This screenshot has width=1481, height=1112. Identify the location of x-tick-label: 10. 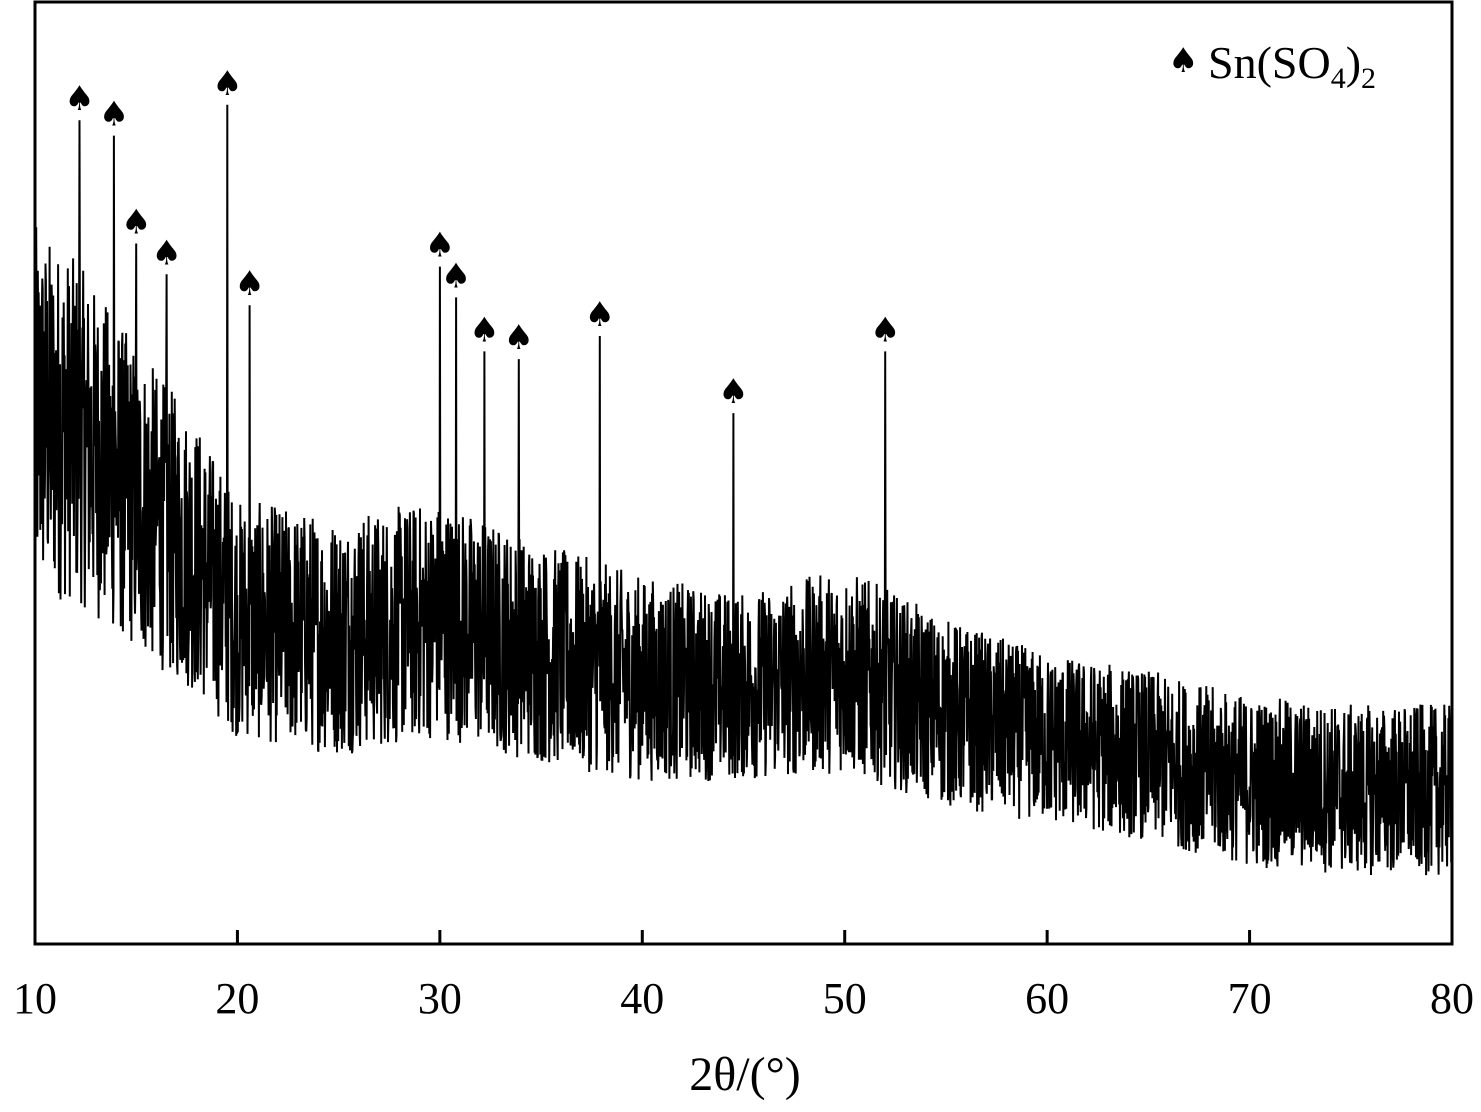
(35, 998).